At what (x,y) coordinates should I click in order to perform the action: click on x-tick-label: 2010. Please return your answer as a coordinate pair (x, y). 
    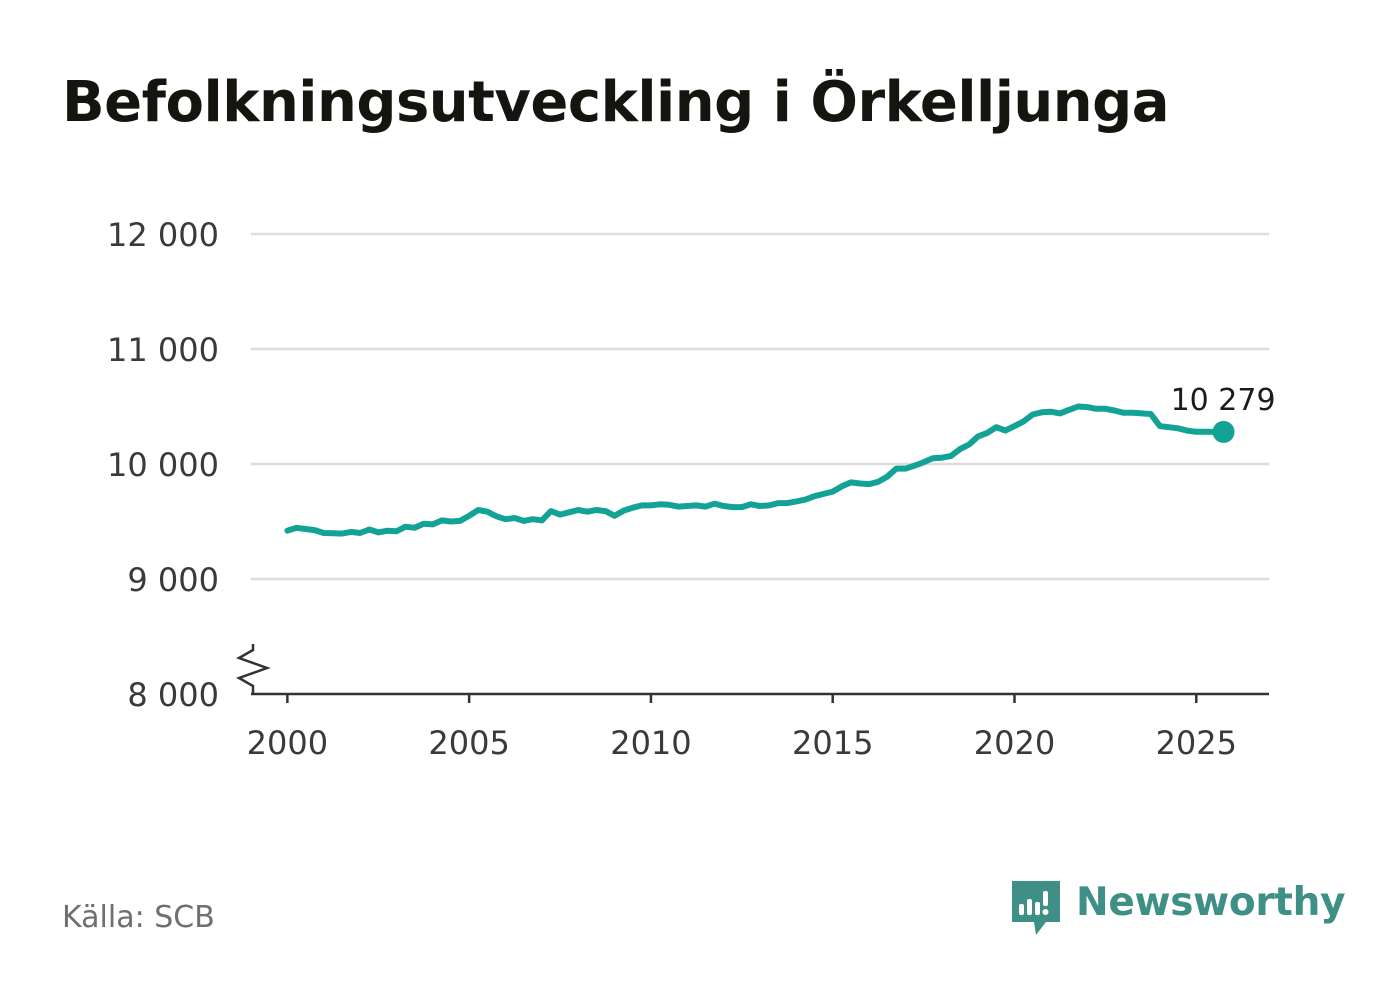
    Looking at the image, I should click on (650, 743).